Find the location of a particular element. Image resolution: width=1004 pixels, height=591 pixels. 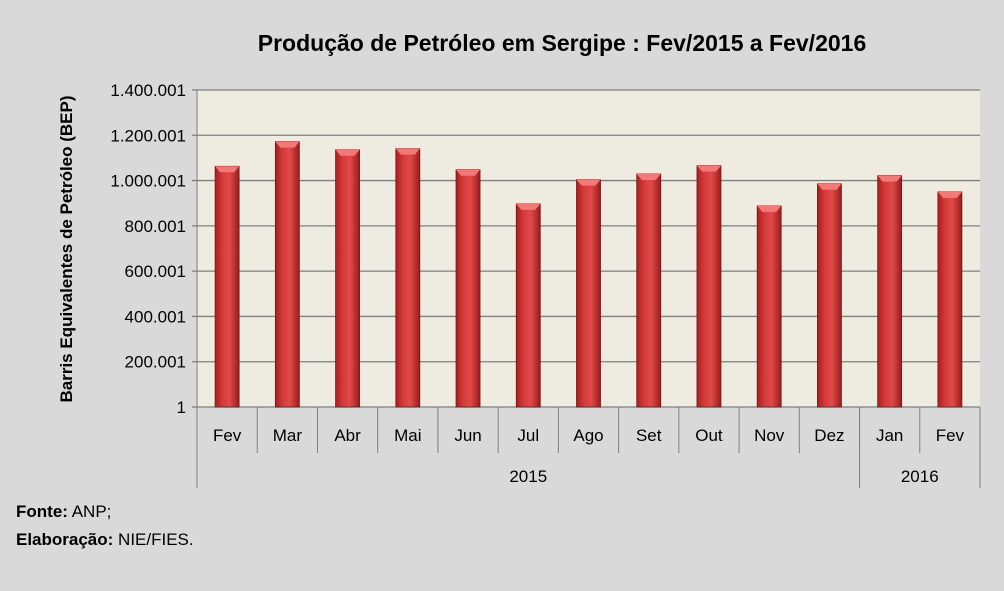

x-tick-label: Abr is located at coordinates (347, 435).